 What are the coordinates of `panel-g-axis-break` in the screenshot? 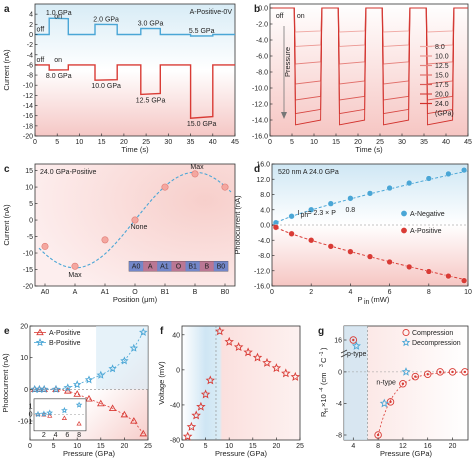 It's located at (344, 355).